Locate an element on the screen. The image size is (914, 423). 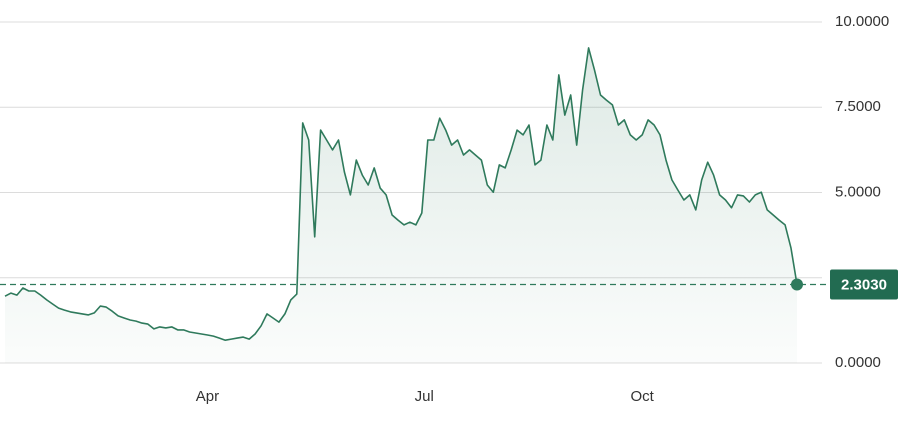
y-tick-label: 7.5000 is located at coordinates (858, 106).